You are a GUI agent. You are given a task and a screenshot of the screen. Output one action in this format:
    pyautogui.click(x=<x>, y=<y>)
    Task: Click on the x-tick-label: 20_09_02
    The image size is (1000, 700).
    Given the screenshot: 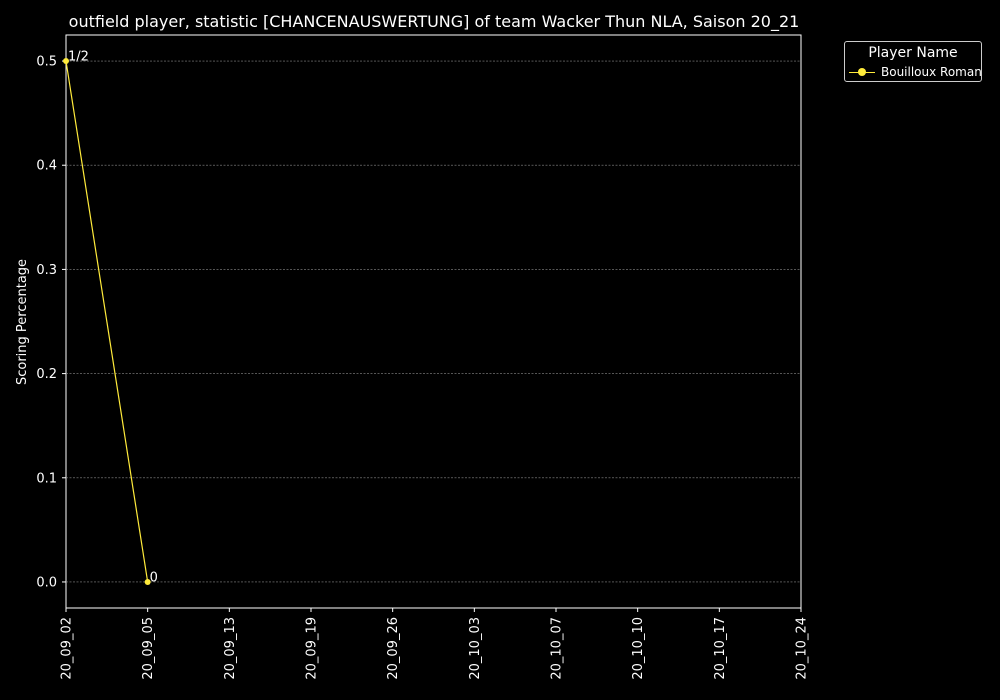 What is the action you would take?
    pyautogui.click(x=67, y=648)
    